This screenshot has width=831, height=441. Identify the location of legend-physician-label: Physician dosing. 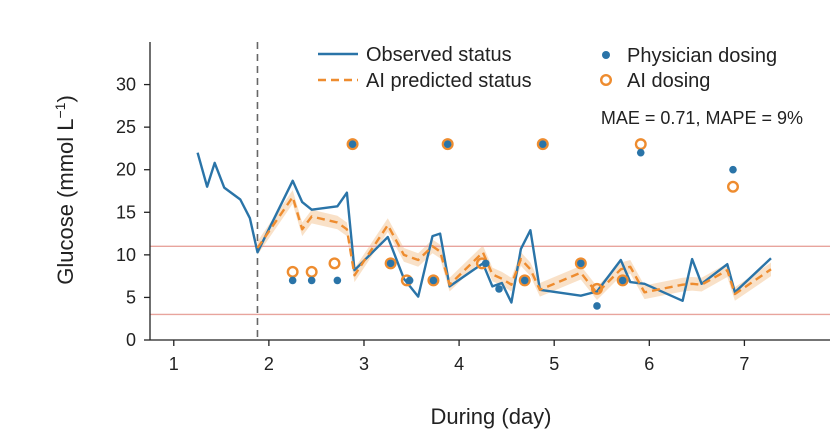
(702, 56).